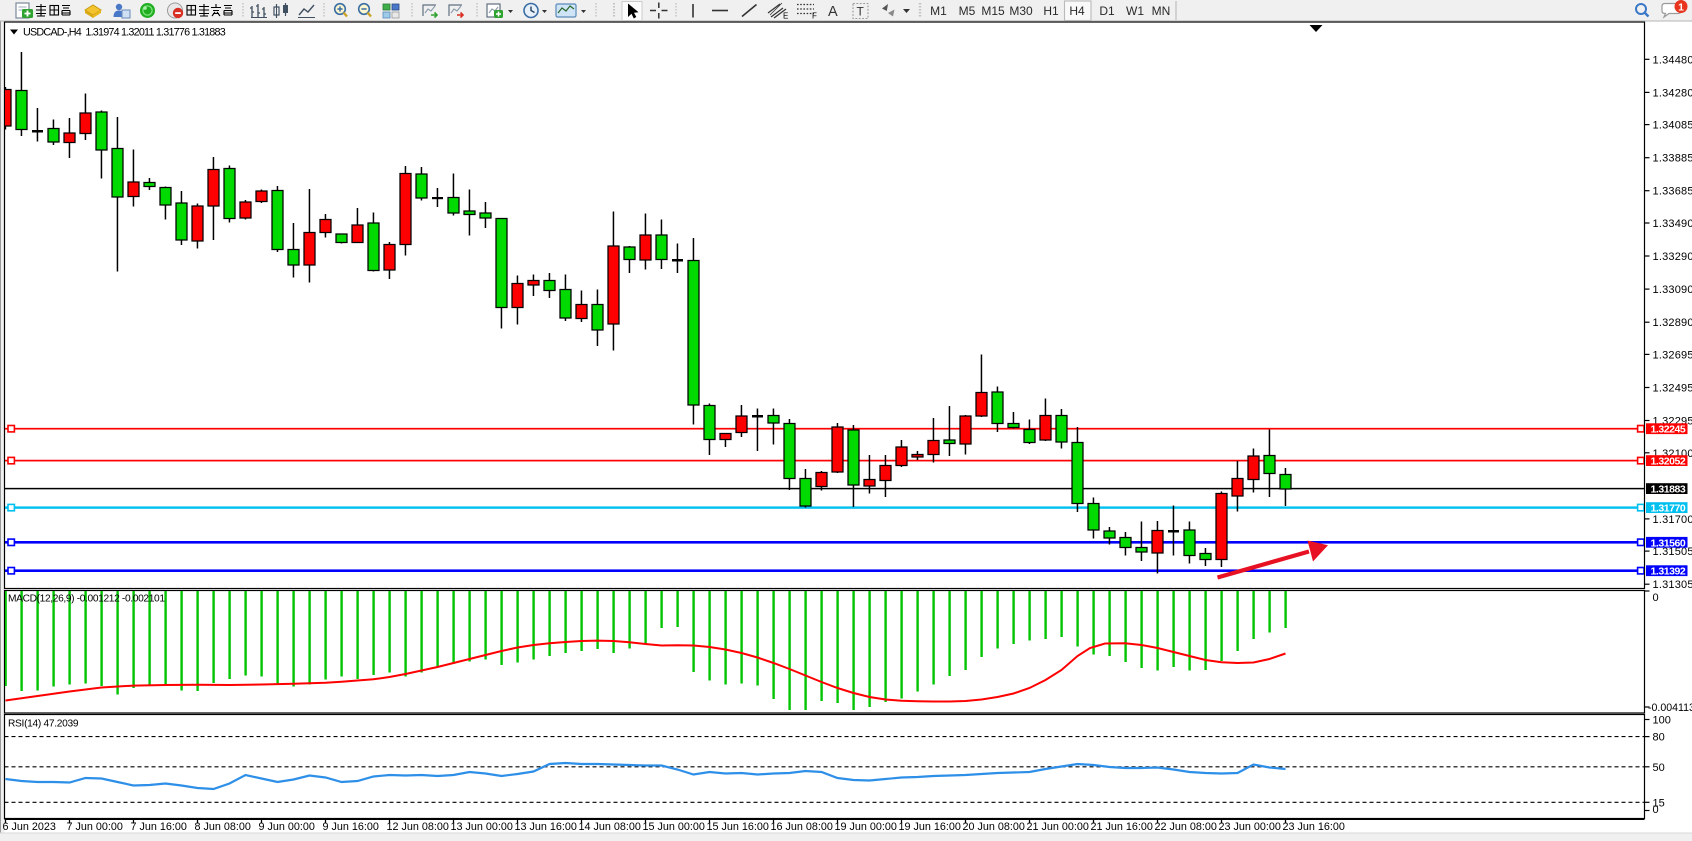  What do you see at coordinates (1668, 462) in the screenshot?
I see `svg-text: 1.32052` at bounding box center [1668, 462].